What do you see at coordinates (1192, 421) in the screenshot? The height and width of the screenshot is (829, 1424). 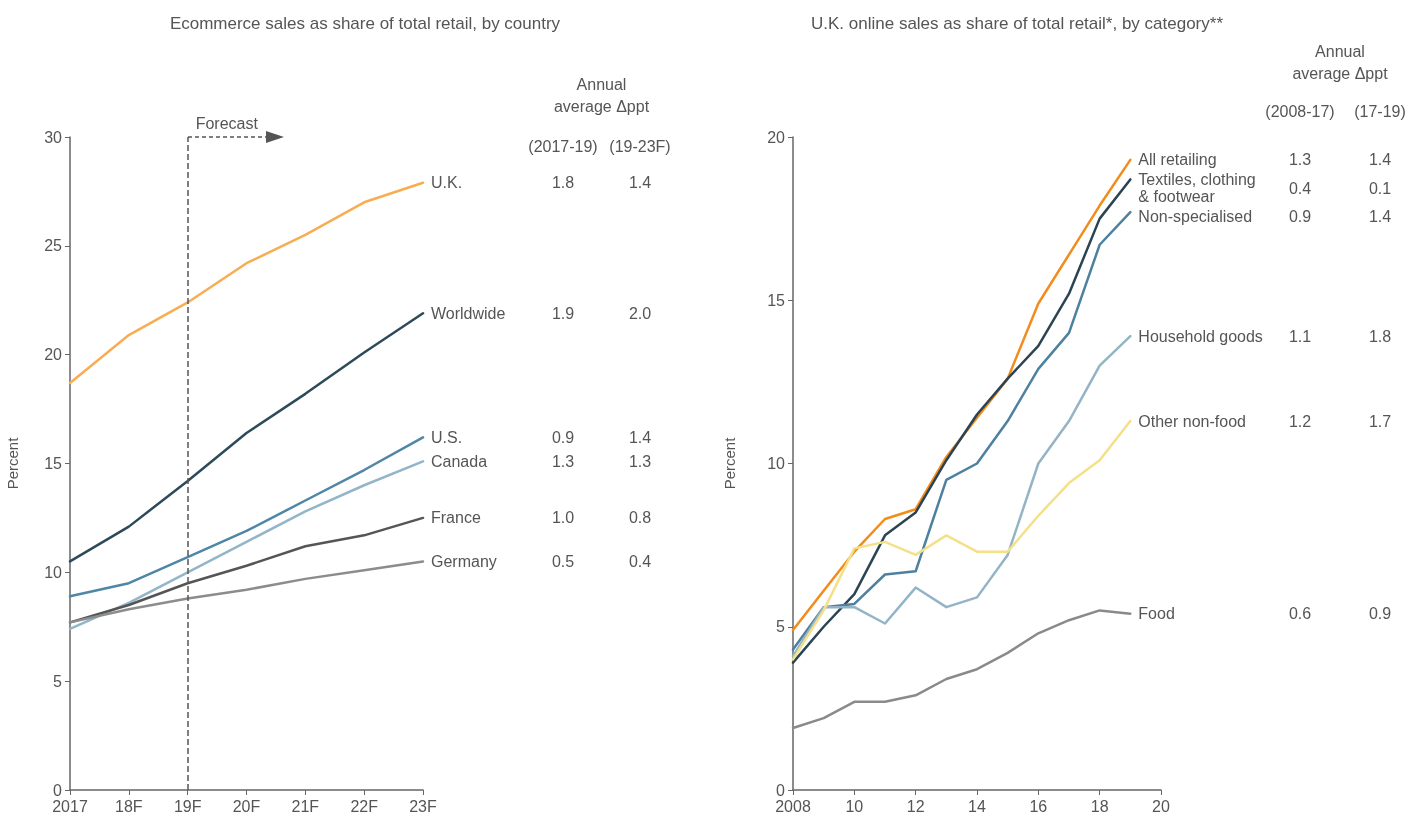 I see `series-label: Other non-food` at bounding box center [1192, 421].